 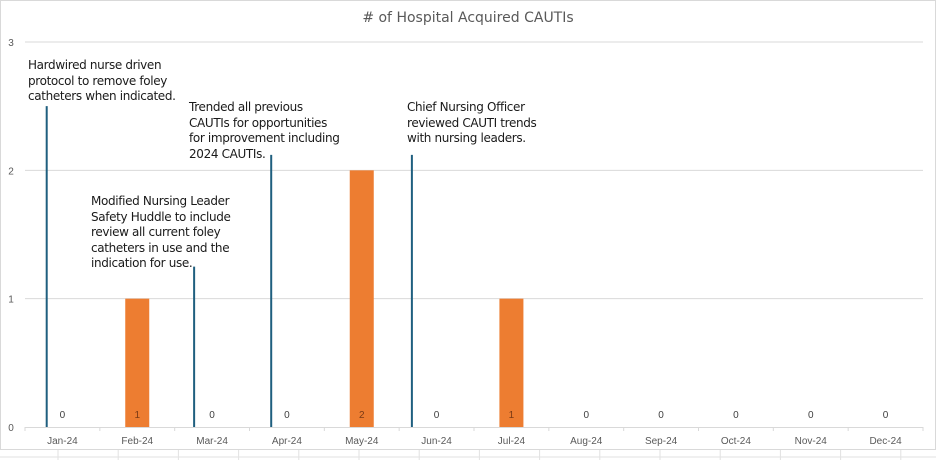 What do you see at coordinates (212, 441) in the screenshot?
I see `x-tick-label: Mar-24` at bounding box center [212, 441].